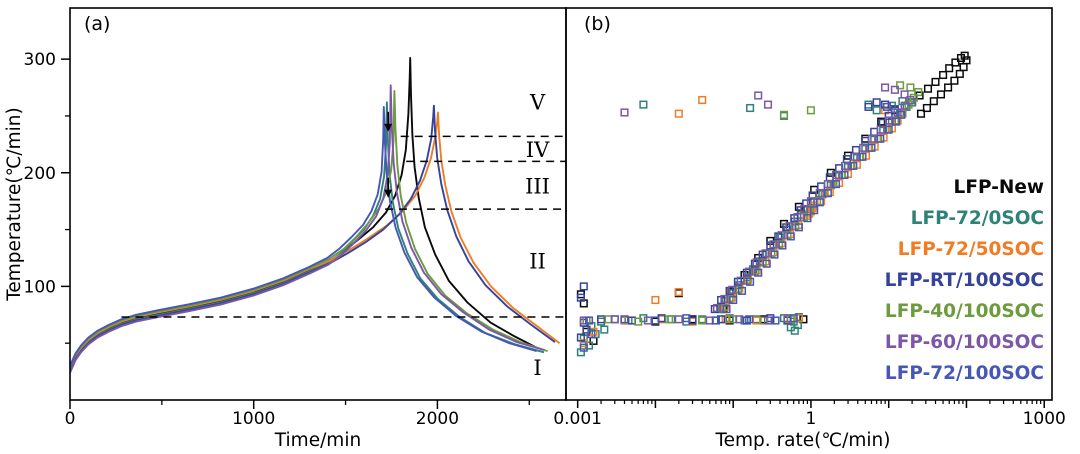  What do you see at coordinates (537, 102) in the screenshot?
I see `stage-label-v: V` at bounding box center [537, 102].